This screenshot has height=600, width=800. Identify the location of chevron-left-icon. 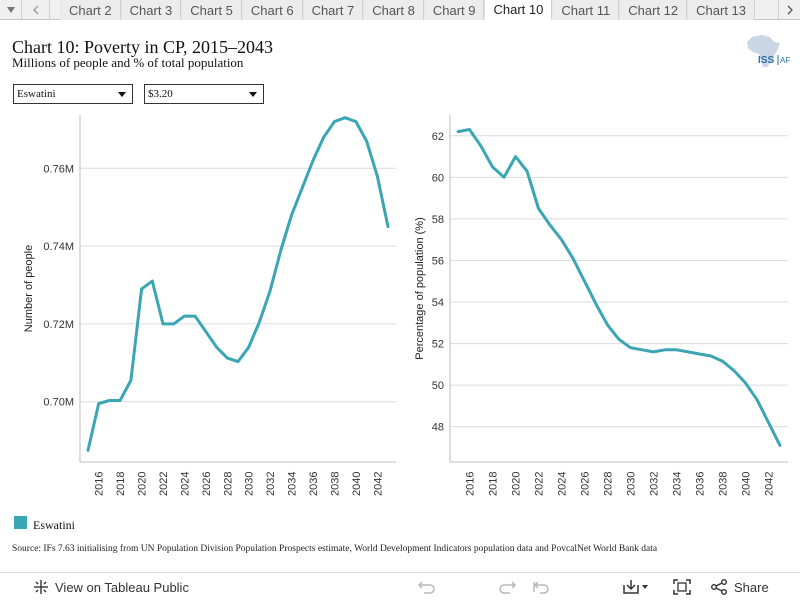
(35, 9).